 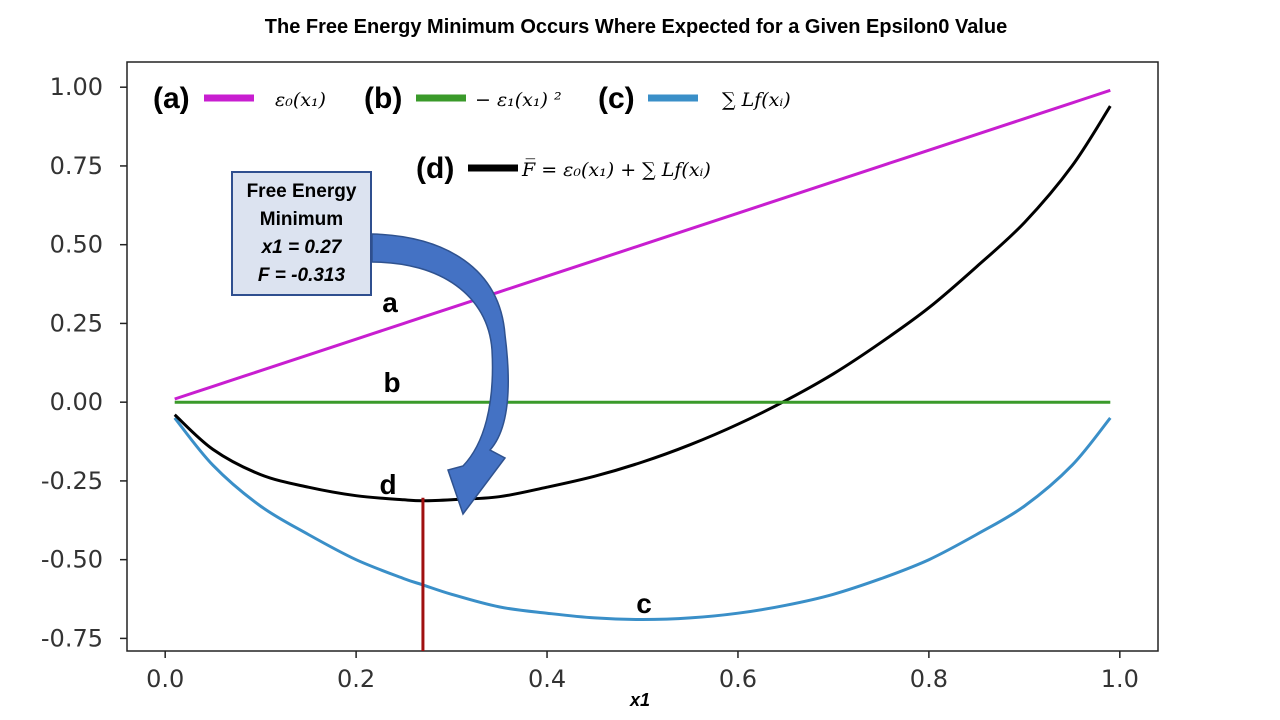 I want to click on y-tick-label: -0.25, so click(x=72, y=481).